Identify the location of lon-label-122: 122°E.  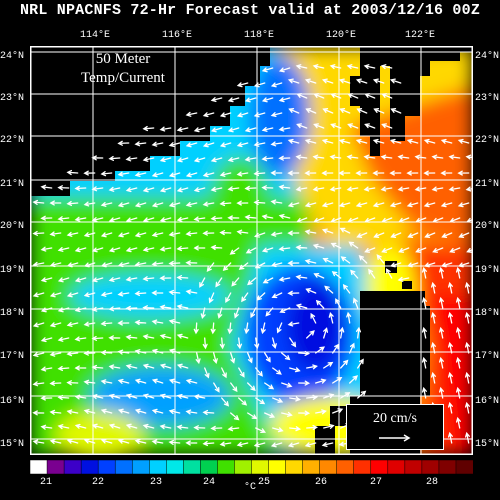
(420, 35).